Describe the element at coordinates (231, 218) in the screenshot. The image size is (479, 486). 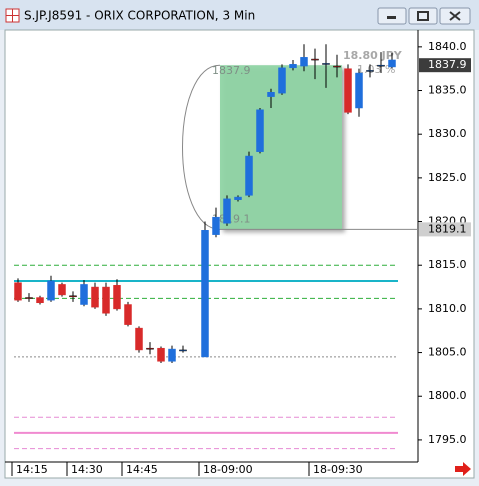
I see `measure-from-label: 1819.1` at that location.